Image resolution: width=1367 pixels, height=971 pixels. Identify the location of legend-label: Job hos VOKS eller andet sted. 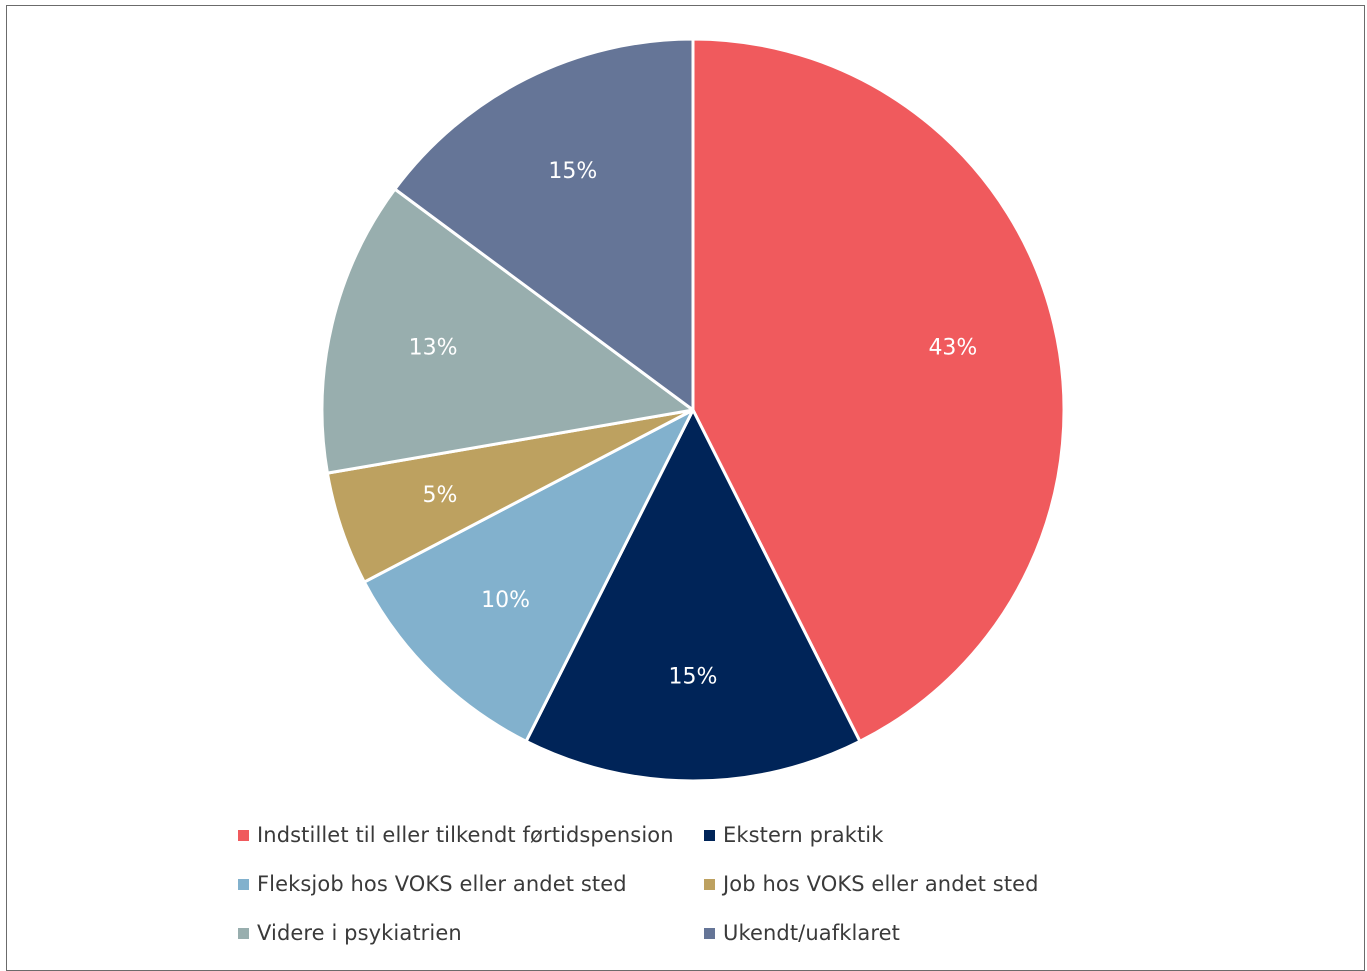
(881, 884).